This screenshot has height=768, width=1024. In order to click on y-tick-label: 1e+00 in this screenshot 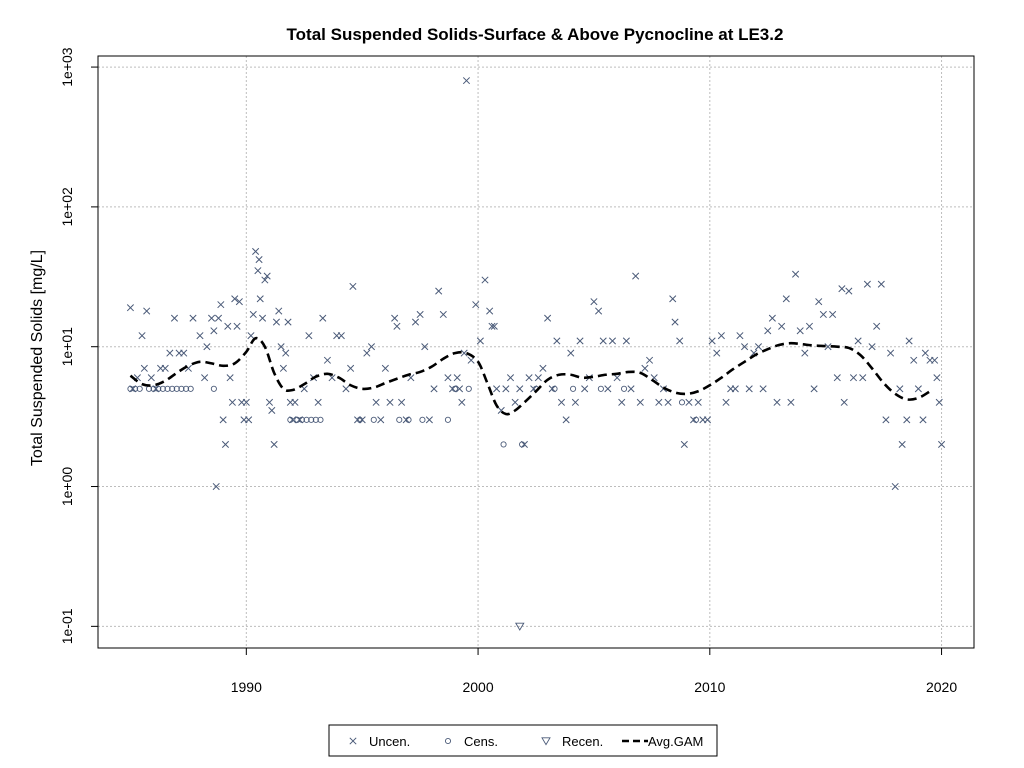, I will do `click(67, 487)`.